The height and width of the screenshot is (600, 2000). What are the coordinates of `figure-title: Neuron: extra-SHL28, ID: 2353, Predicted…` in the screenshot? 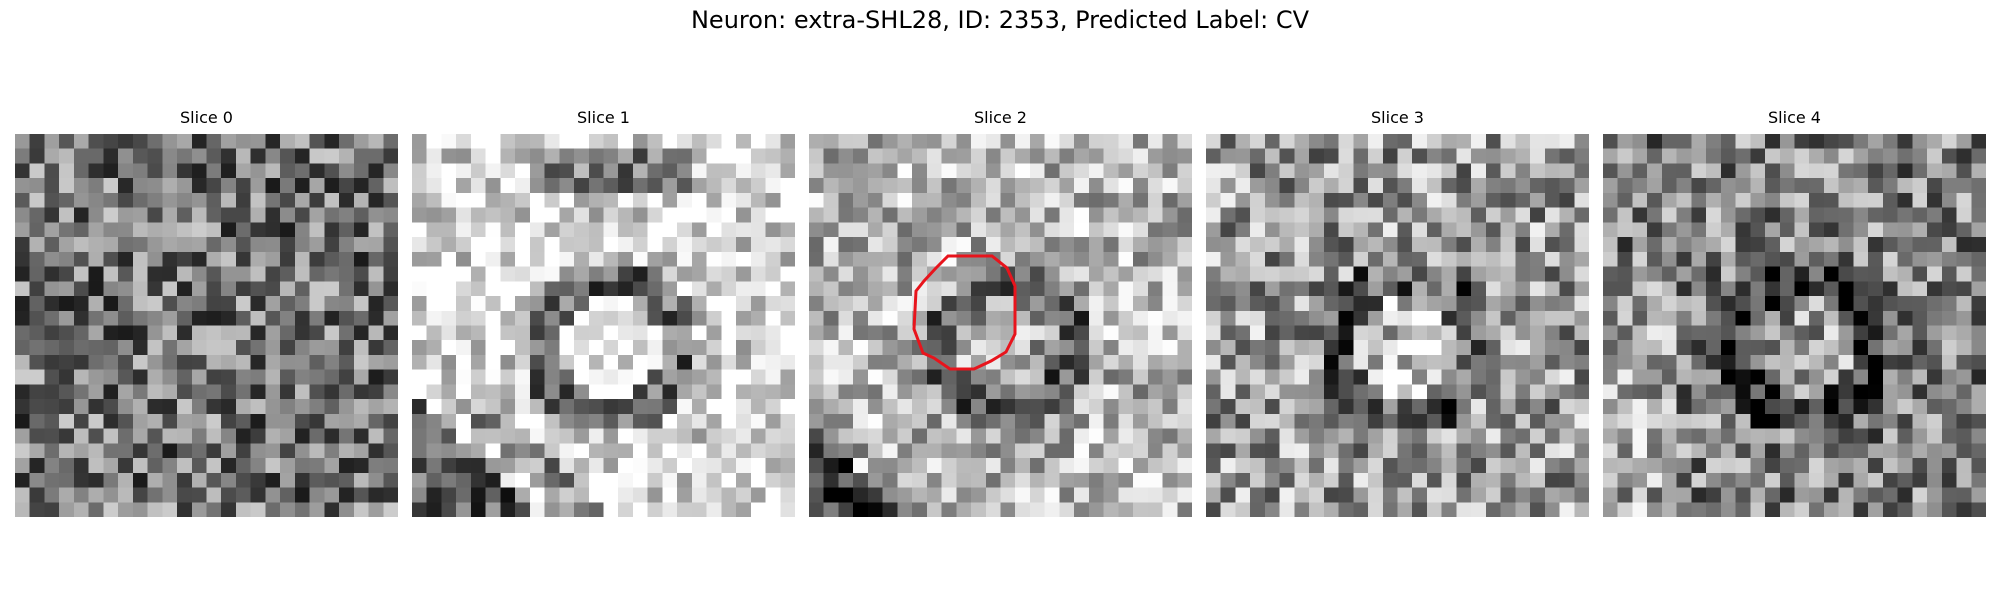 It's located at (1000, 20).